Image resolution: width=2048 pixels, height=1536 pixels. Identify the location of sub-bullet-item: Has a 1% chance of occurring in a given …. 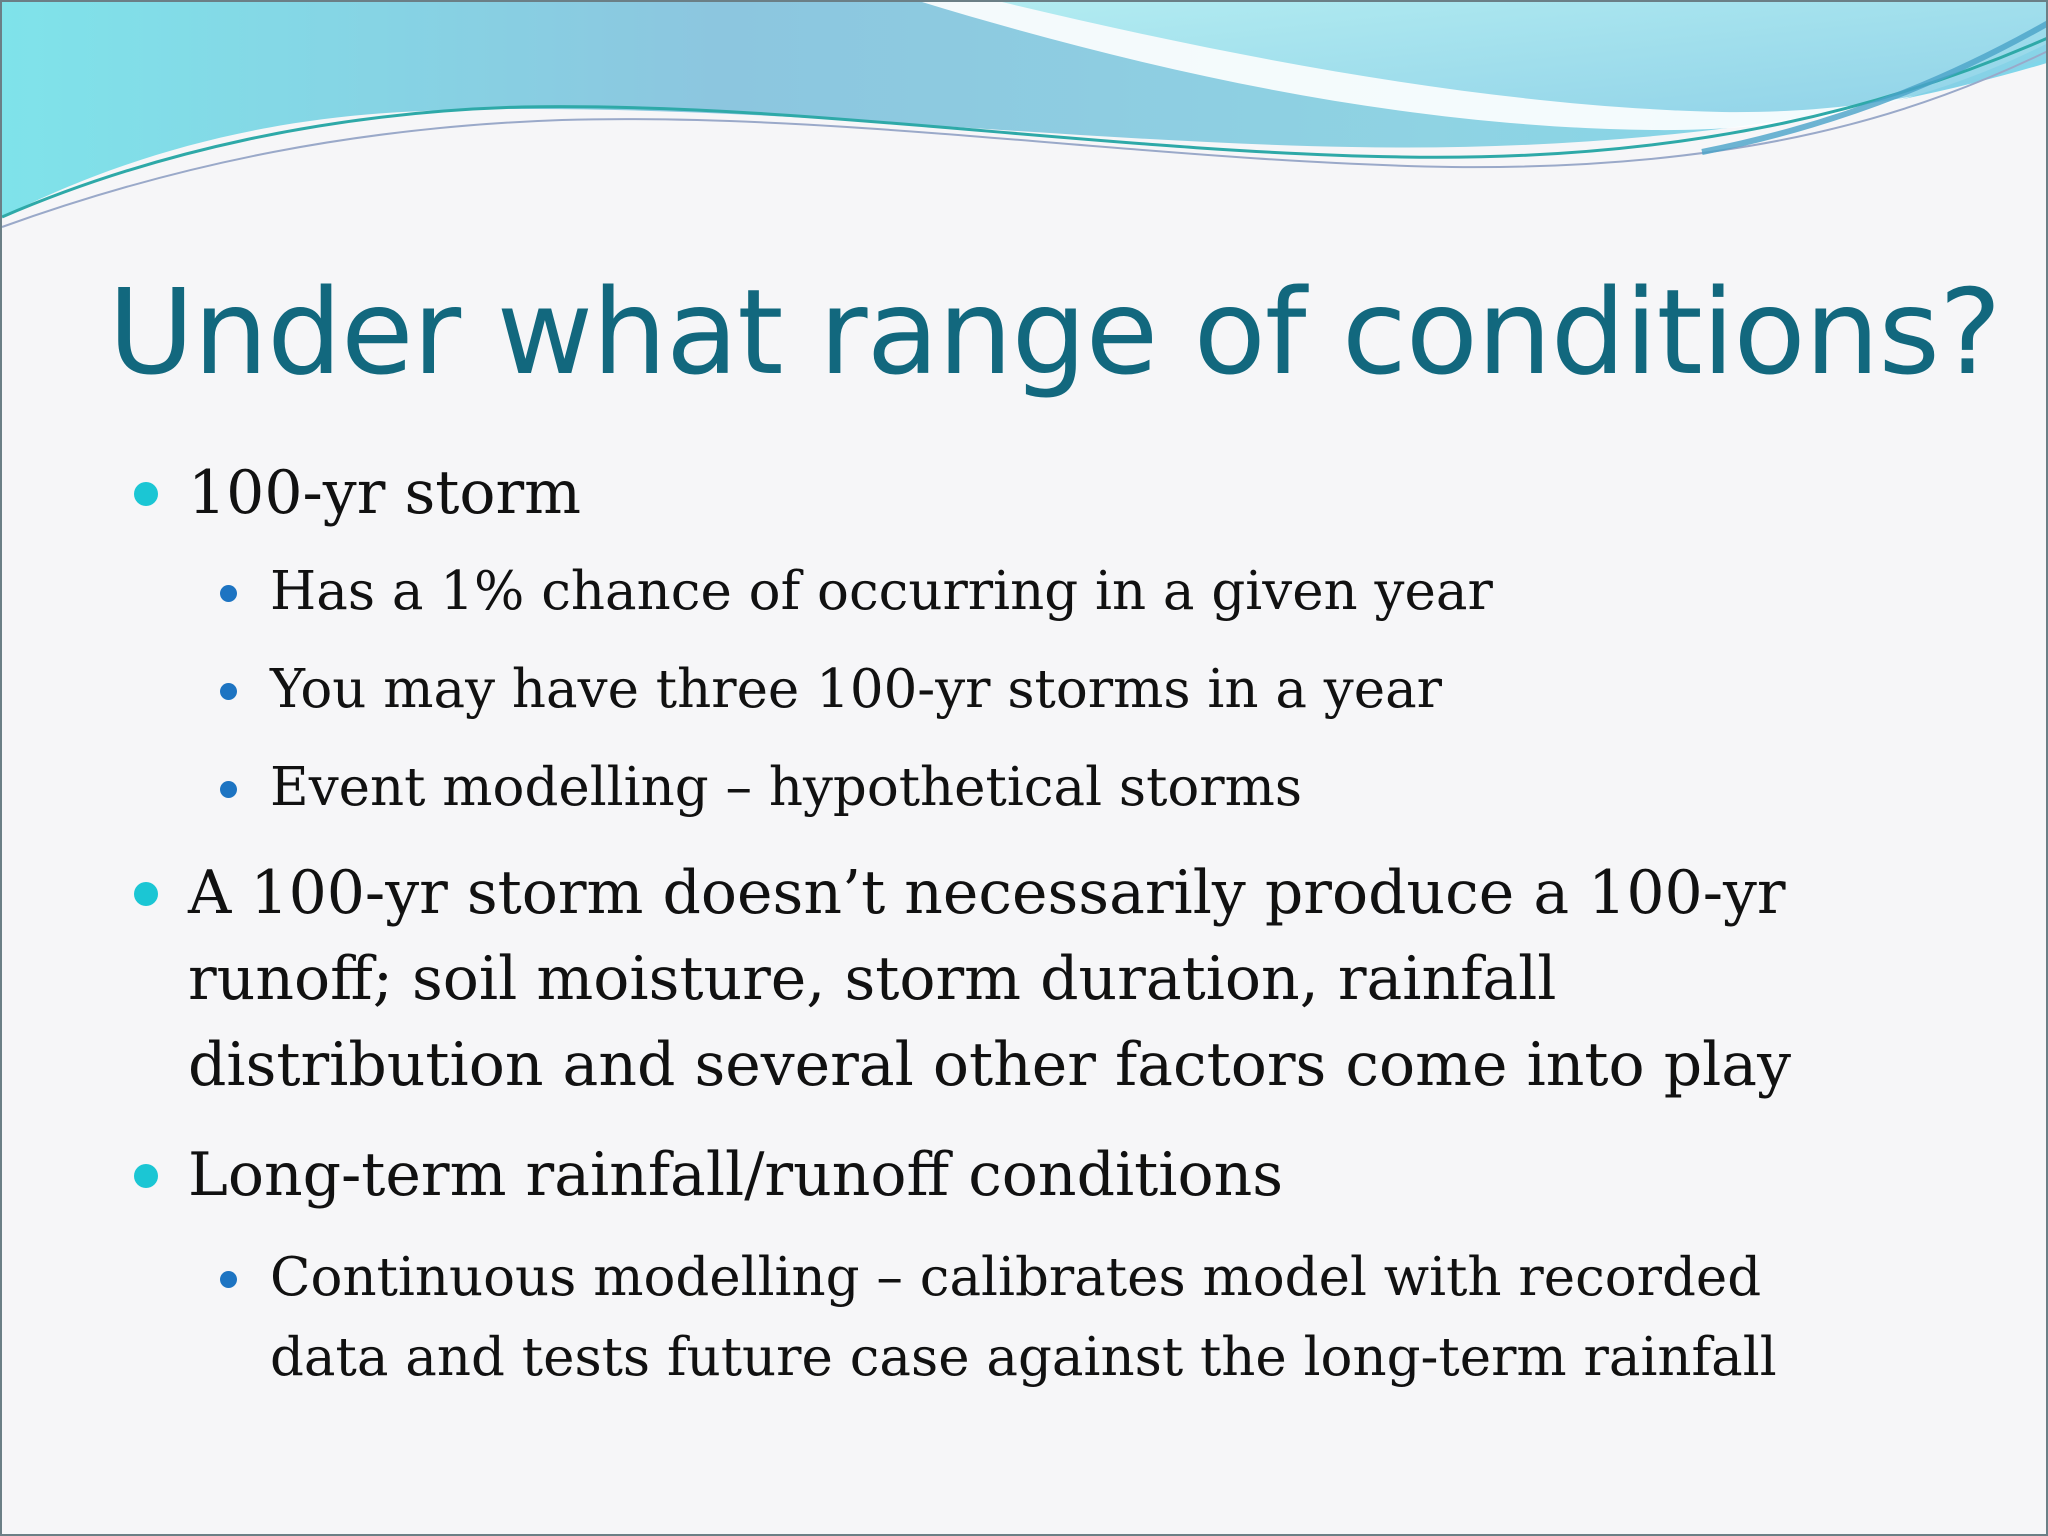
(1115, 592).